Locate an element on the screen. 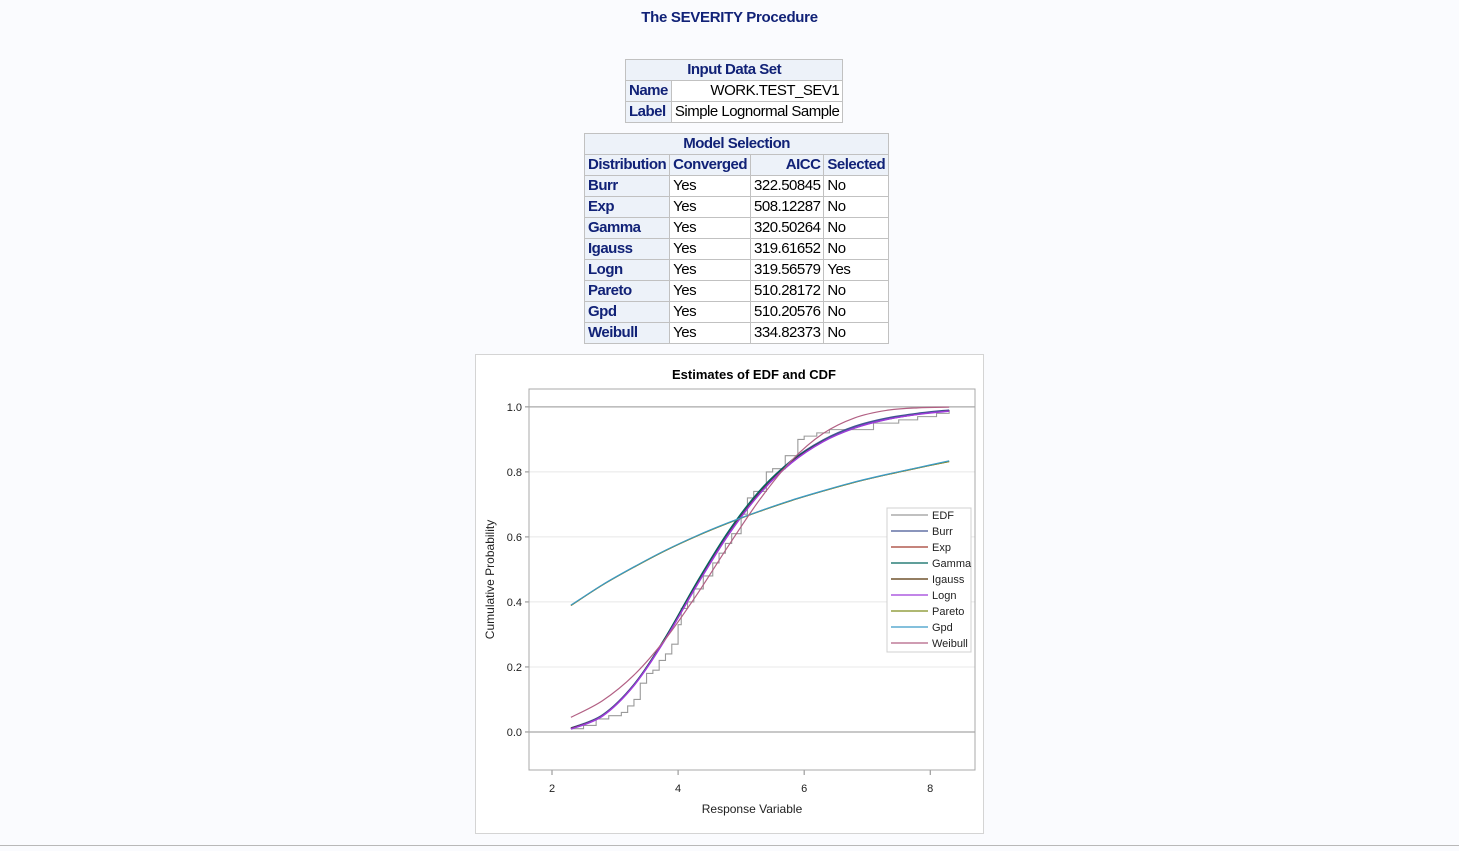 The height and width of the screenshot is (851, 1459). table-row: Logn Yes 319.56579 Yes is located at coordinates (736, 270).